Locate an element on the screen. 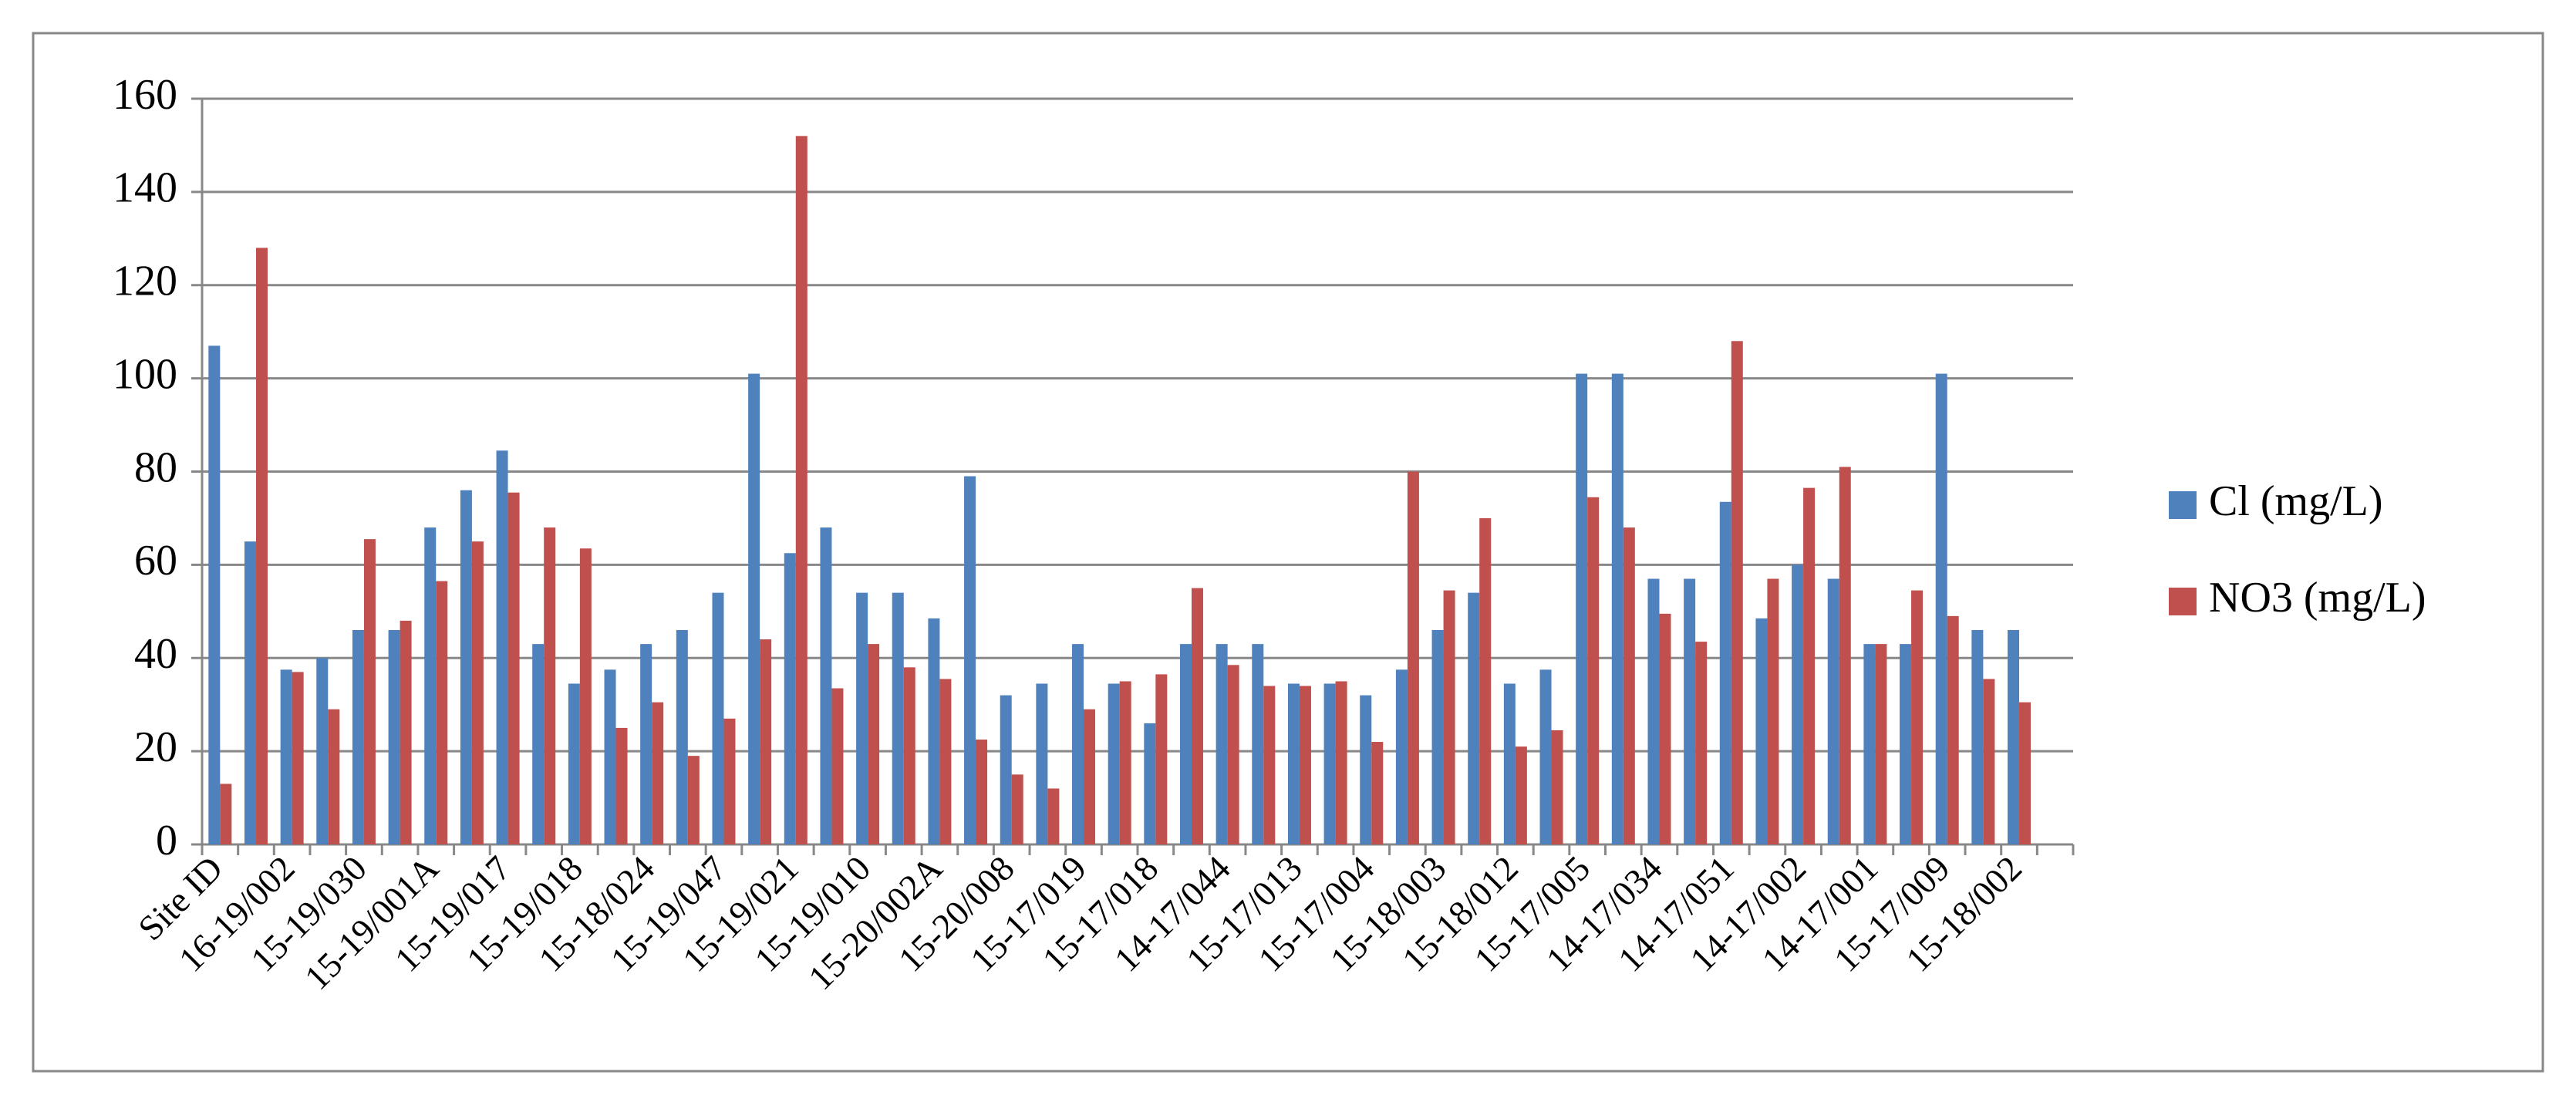 This screenshot has width=2576, height=1102. y-tick-label: 20 is located at coordinates (155, 747).